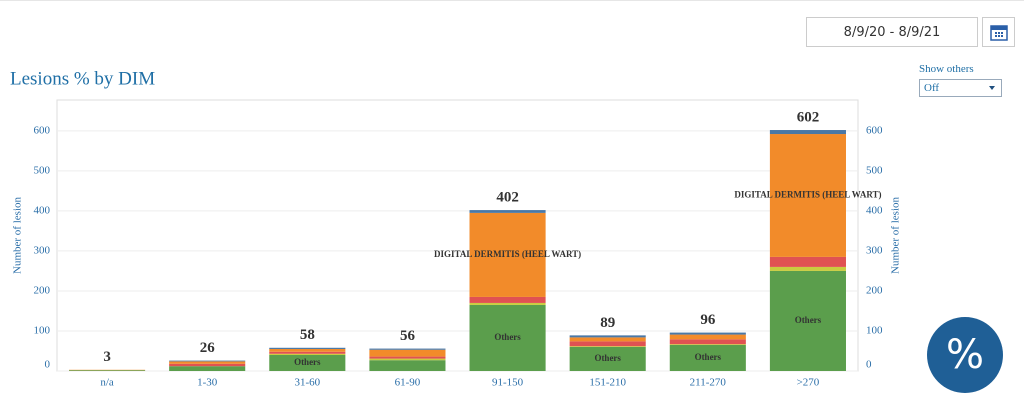 The width and height of the screenshot is (1024, 411). I want to click on x-tick-label: 151-210, so click(607, 383).